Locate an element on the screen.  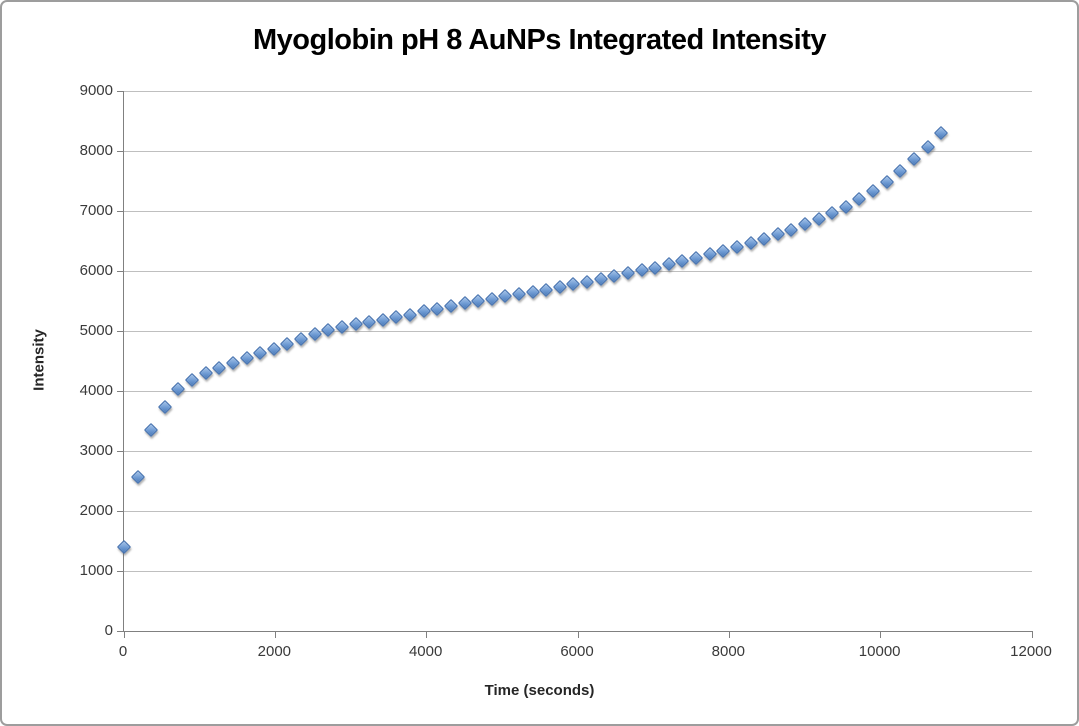
y-tick-label: 9000 is located at coordinates (96, 90).